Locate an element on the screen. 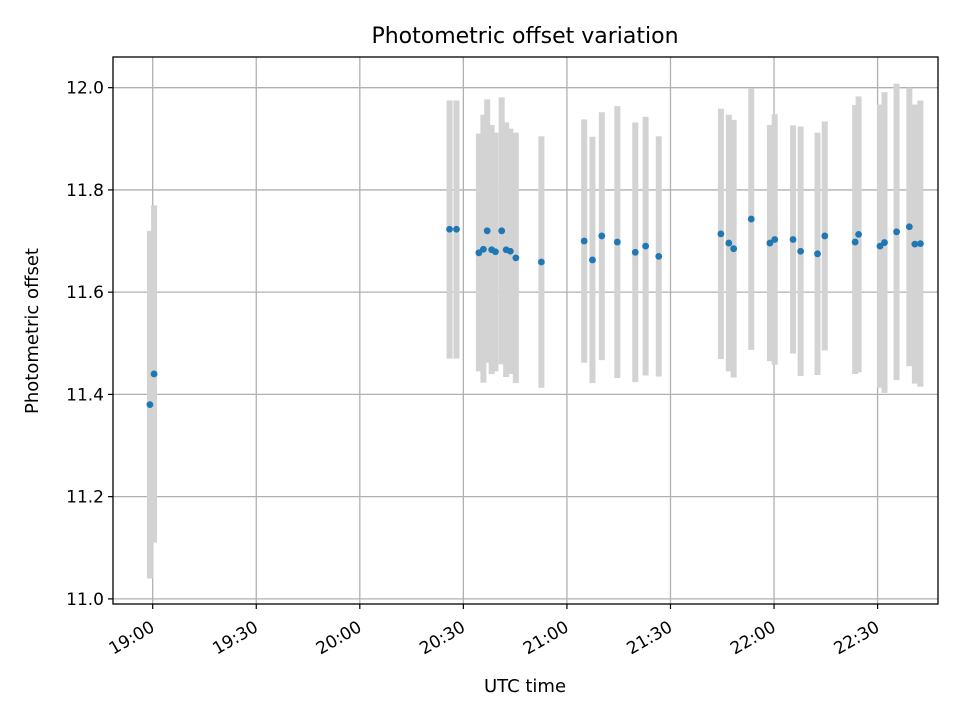 This screenshot has width=960, height=720. y-tick-label: 11.6 is located at coordinates (85, 293).